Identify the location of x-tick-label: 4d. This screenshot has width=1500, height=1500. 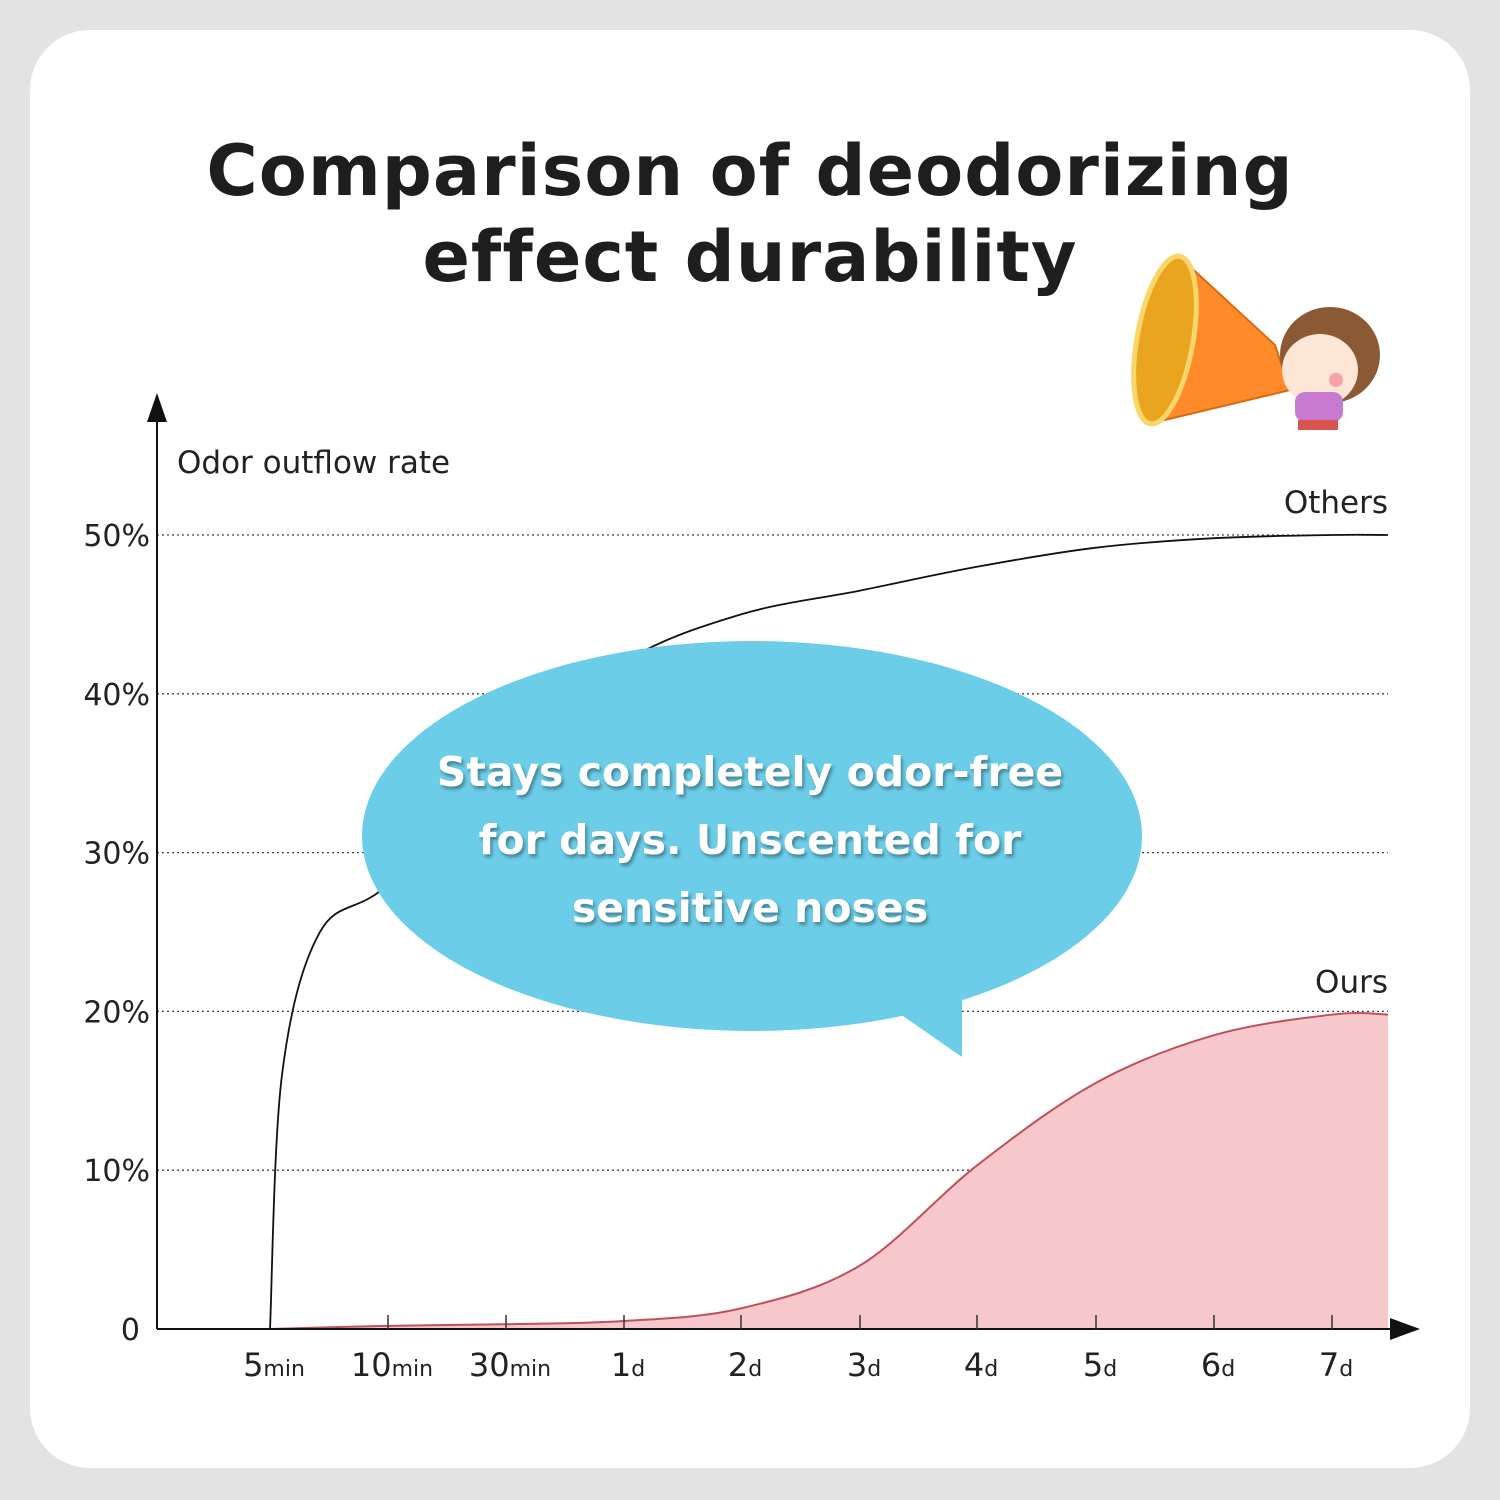
(981, 1365).